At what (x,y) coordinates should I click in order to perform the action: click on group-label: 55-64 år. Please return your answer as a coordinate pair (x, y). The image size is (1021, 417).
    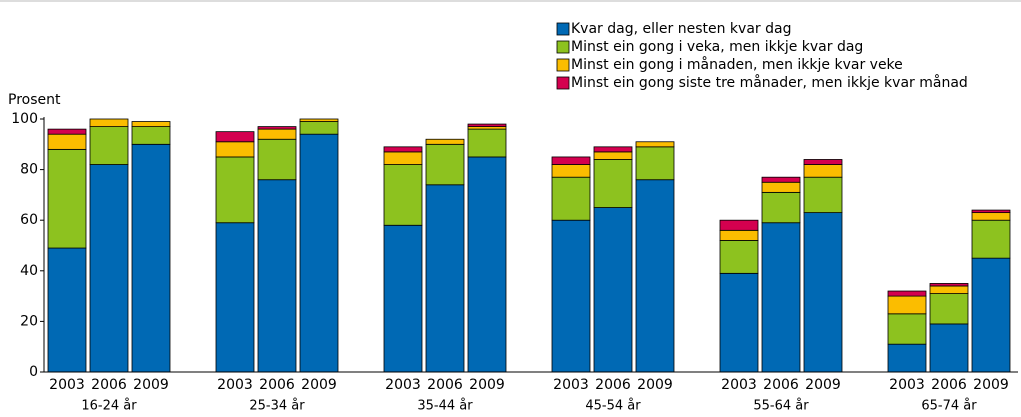
    Looking at the image, I should click on (781, 406).